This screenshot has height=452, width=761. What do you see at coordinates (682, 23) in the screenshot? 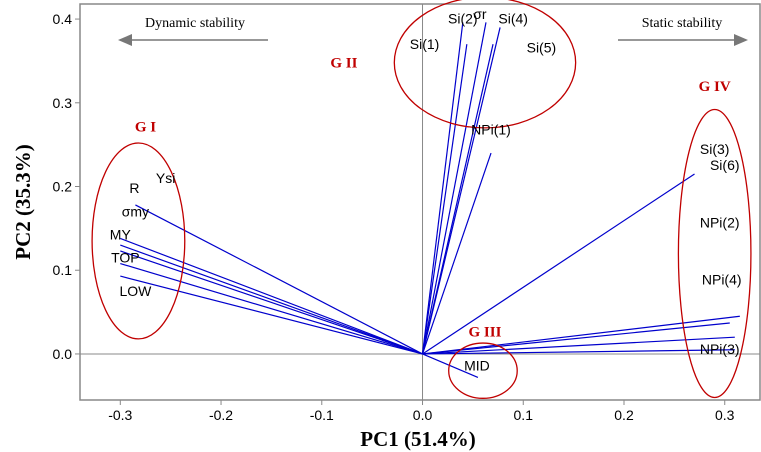
I see `static-stability-label: Static stability` at bounding box center [682, 23].